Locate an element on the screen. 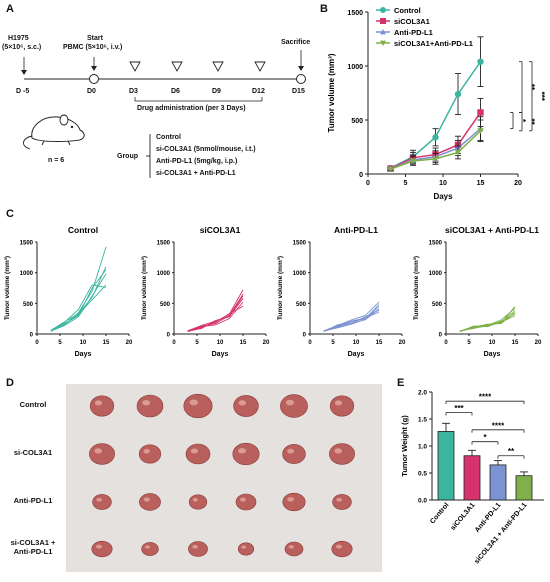  day-label-d15: D15 is located at coordinates (298, 91).